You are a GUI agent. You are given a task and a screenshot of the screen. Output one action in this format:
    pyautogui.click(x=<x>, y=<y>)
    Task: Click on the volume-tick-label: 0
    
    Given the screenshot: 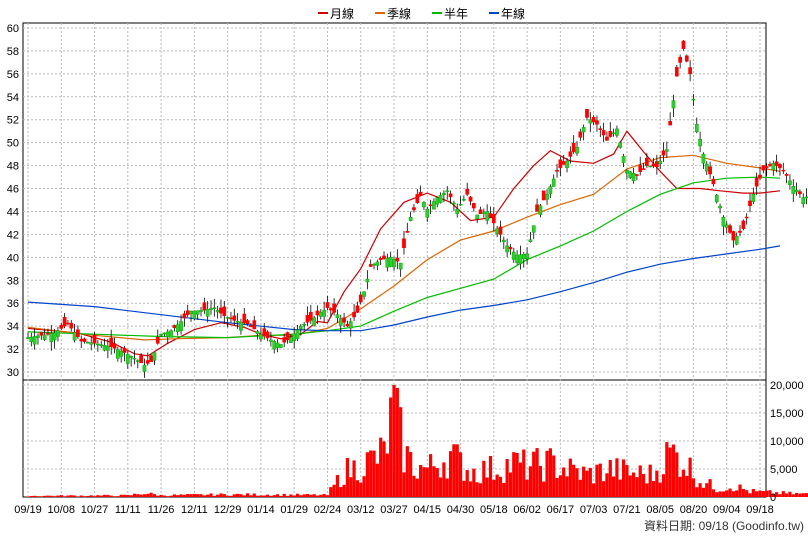 What is the action you would take?
    pyautogui.click(x=773, y=498)
    